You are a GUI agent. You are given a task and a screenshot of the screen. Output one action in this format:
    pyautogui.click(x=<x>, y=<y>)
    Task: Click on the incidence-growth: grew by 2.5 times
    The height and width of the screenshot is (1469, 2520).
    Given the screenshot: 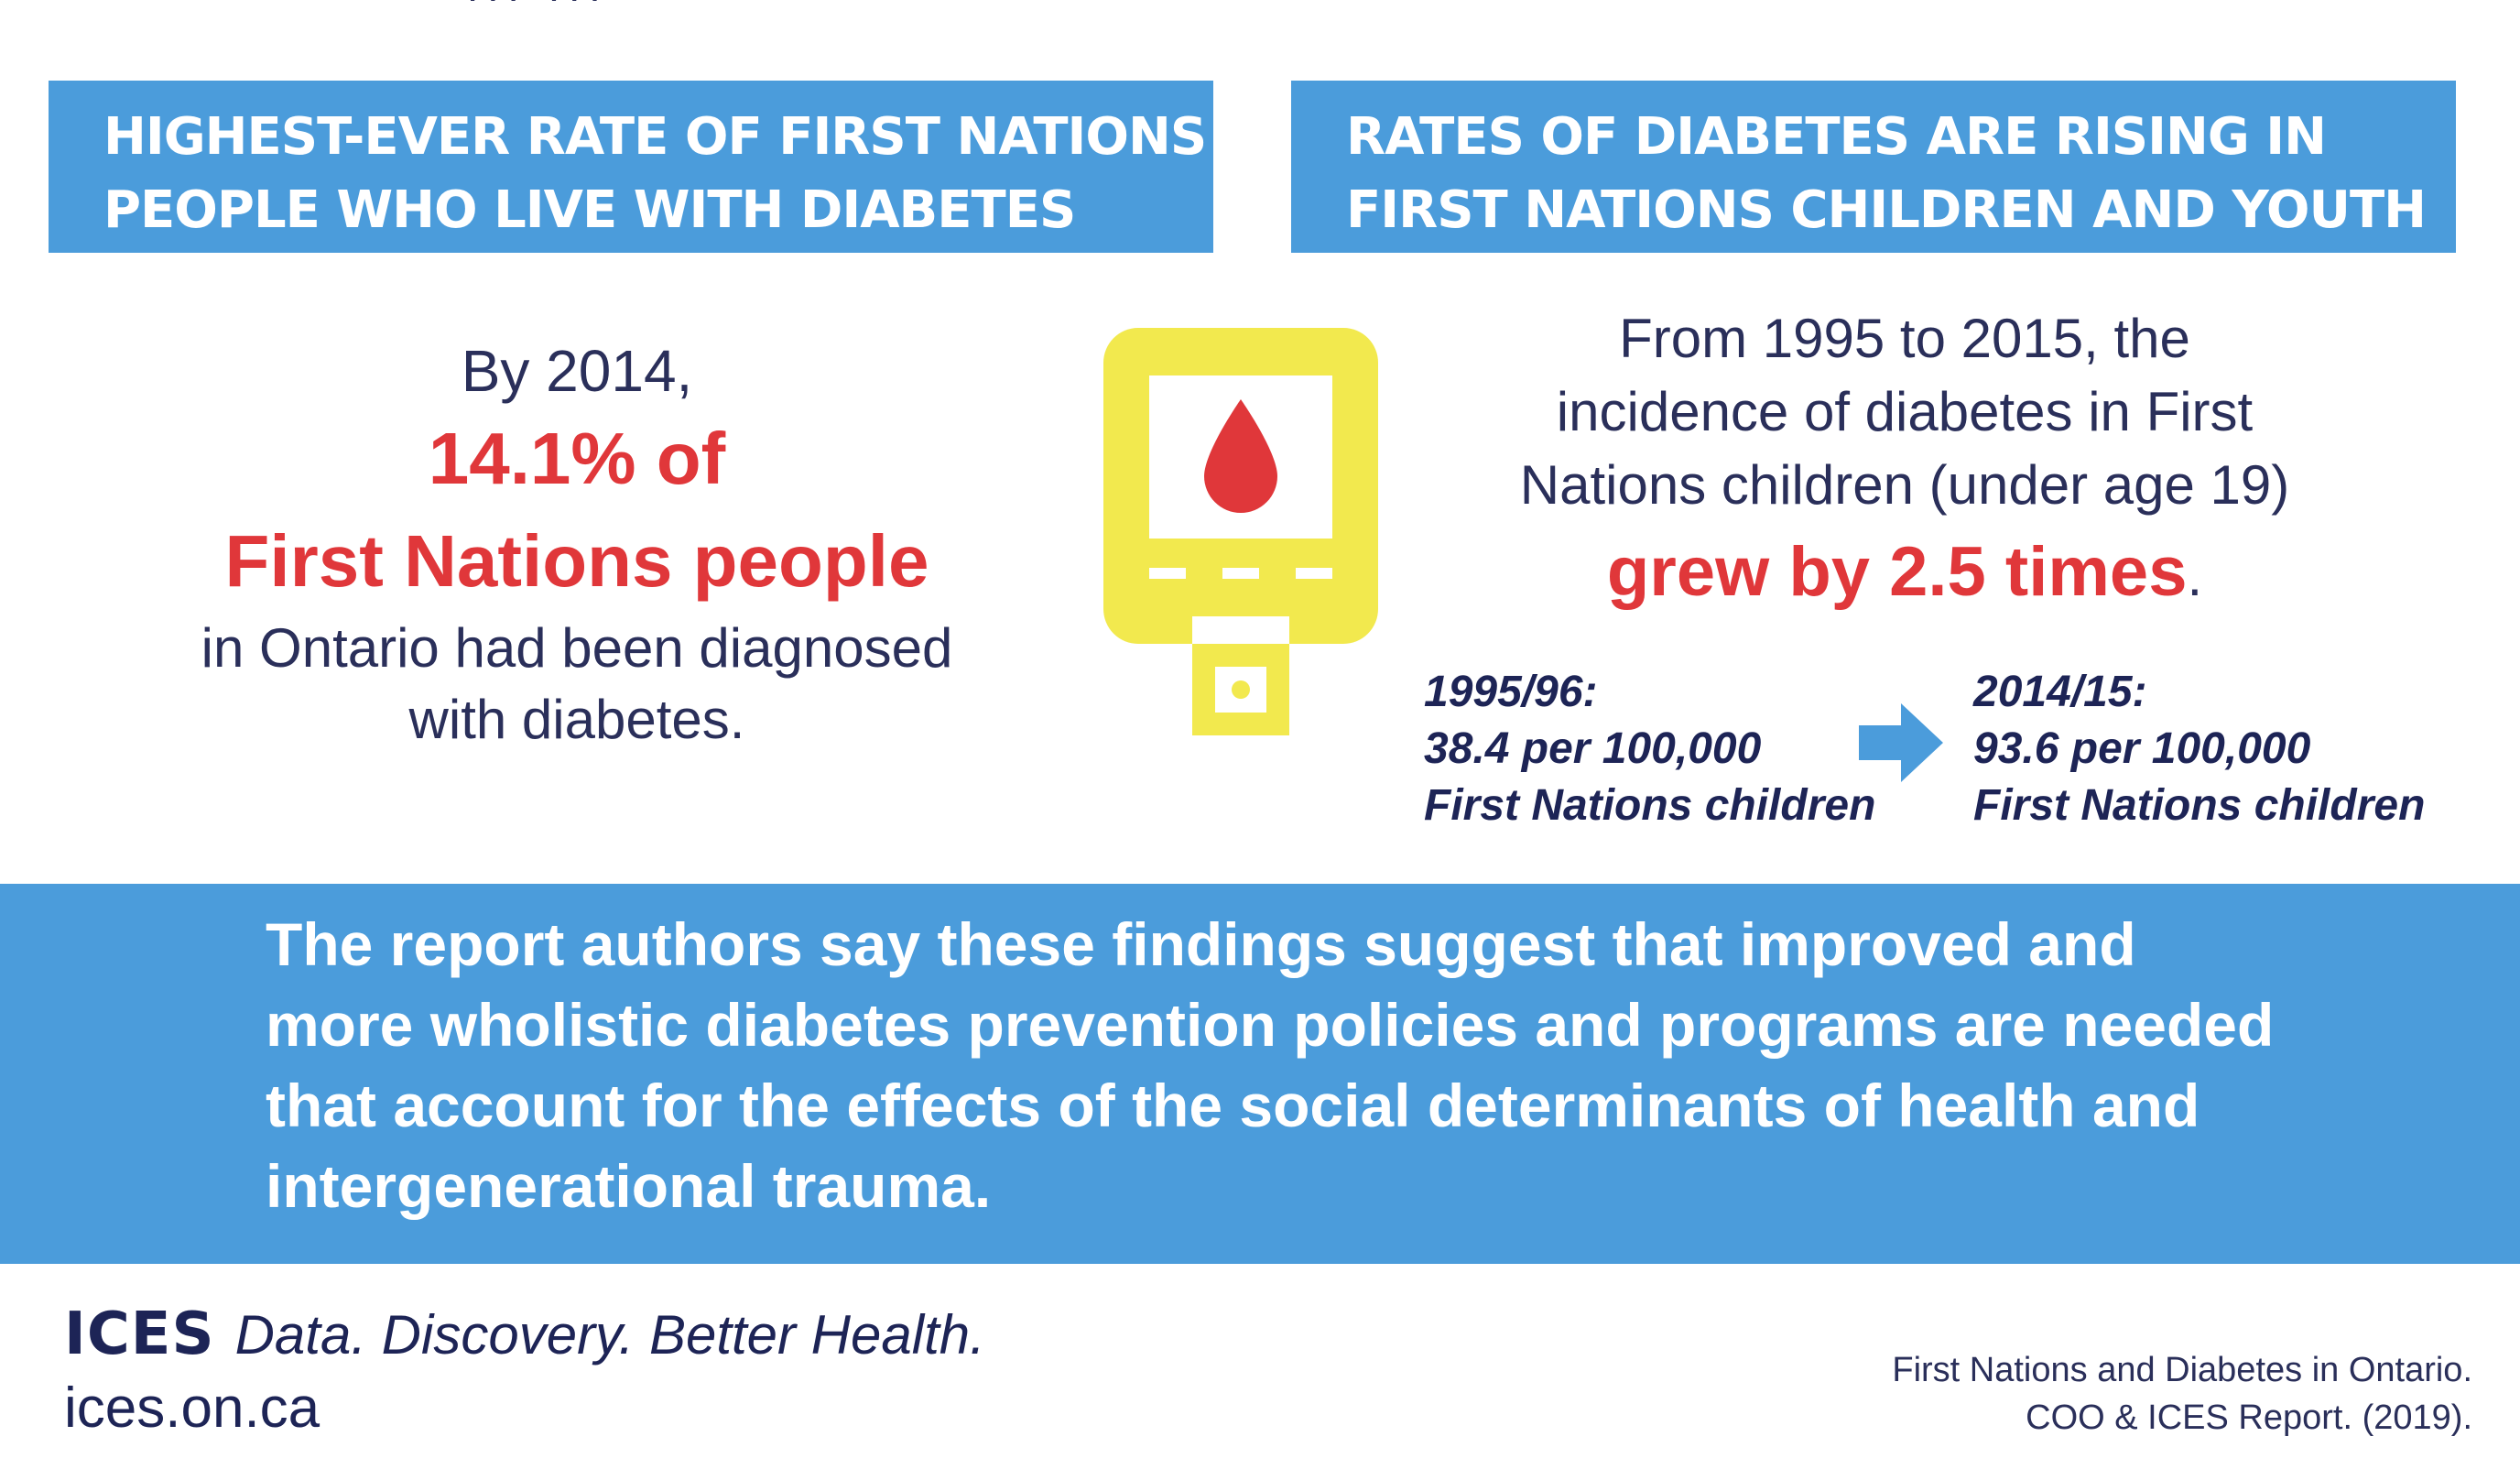 What is the action you would take?
    pyautogui.click(x=1897, y=572)
    